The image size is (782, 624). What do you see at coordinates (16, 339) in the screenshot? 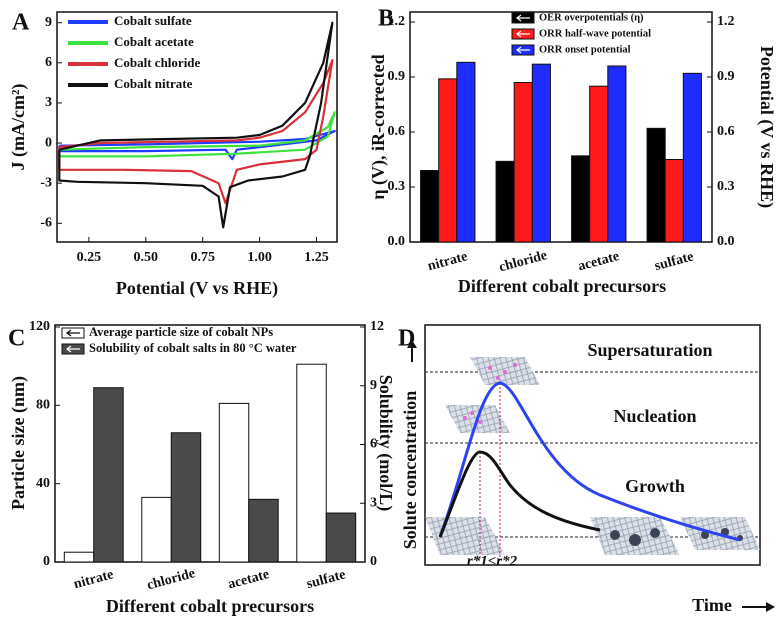
I see `panel-label: C` at bounding box center [16, 339].